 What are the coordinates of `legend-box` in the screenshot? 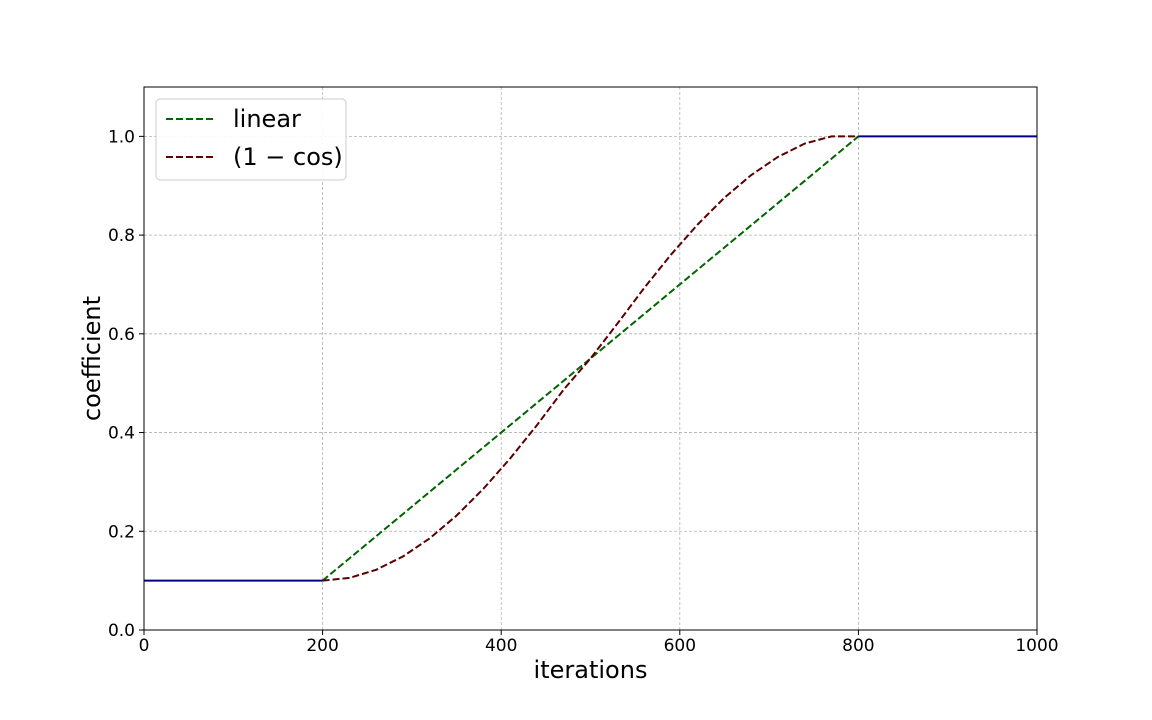 It's located at (251, 139).